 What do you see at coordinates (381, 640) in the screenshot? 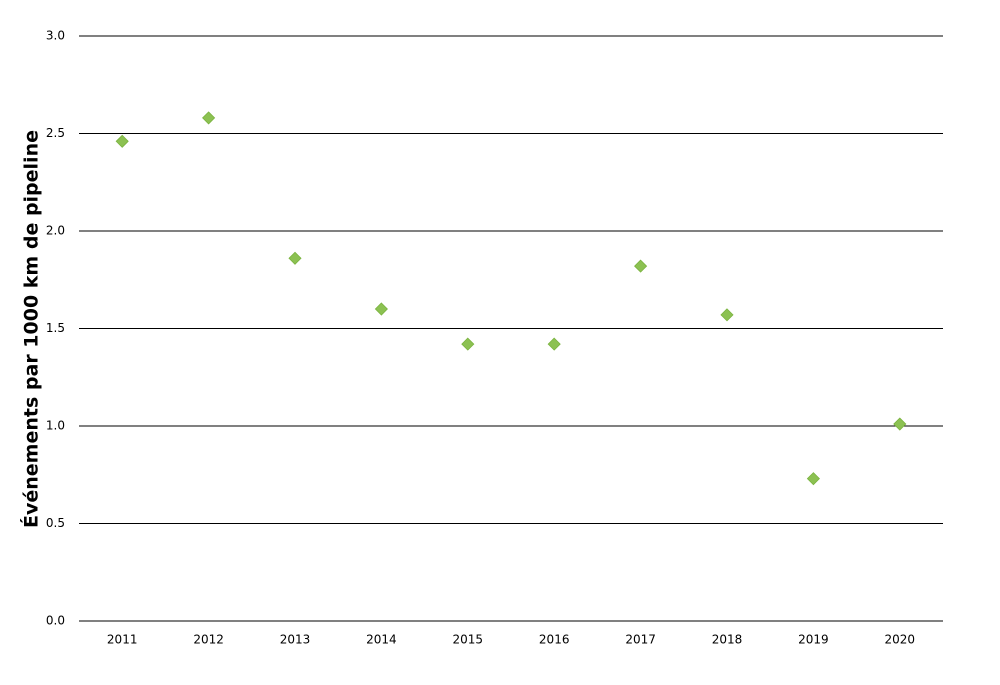
I see `x-tick-label: 2014` at bounding box center [381, 640].